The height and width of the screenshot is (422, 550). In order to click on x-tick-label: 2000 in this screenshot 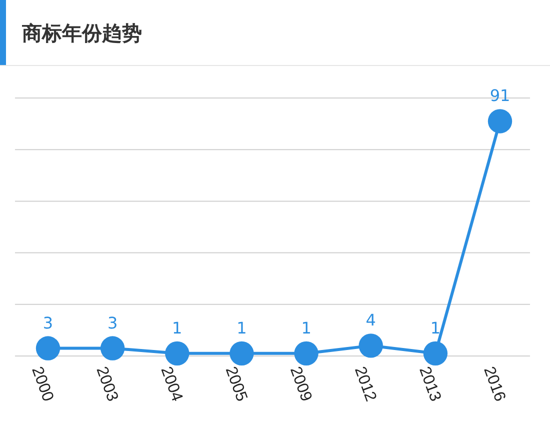, I will do `click(42, 384)`.